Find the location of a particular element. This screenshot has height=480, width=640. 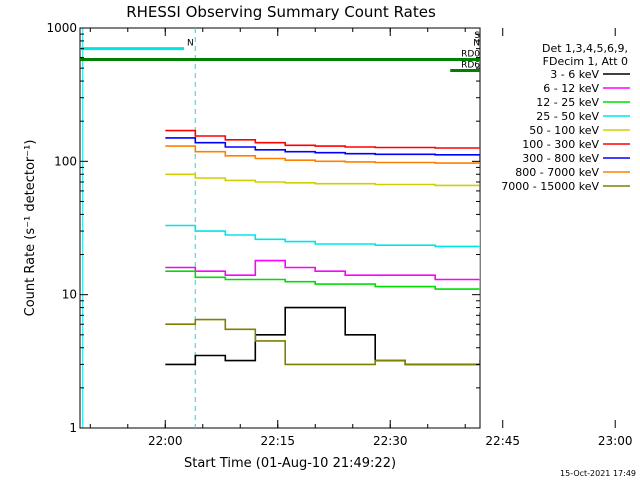

chart-title: RHESSI Observing Summary Count Rates is located at coordinates (281, 12).